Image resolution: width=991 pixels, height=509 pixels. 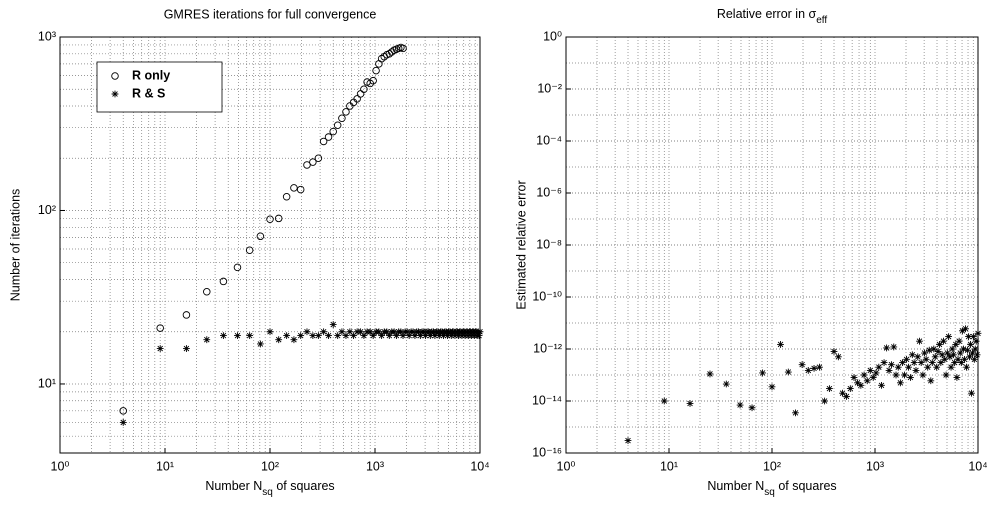 What do you see at coordinates (547, 348) in the screenshot?
I see `y-tick-label: 10⁻¹²` at bounding box center [547, 348].